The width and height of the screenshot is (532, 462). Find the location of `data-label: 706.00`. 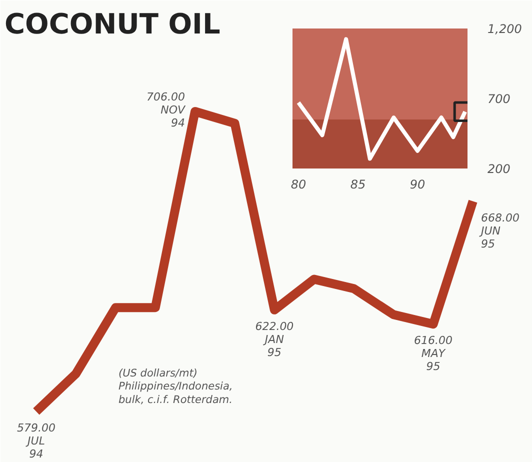

data-label: 706.00 is located at coordinates (166, 97).